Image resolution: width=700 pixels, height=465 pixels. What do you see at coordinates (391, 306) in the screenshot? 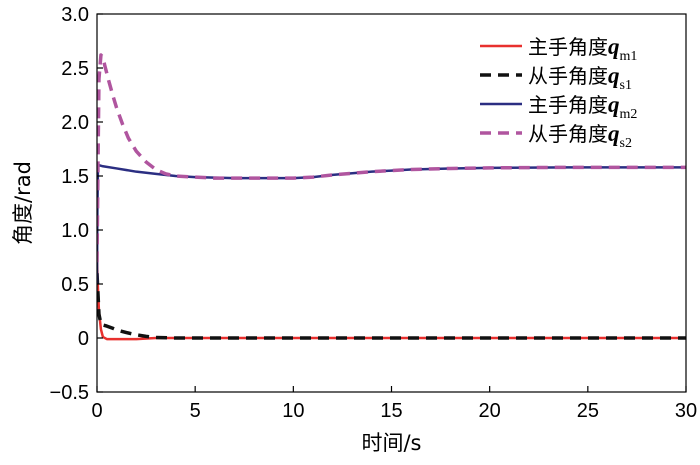
I see `series-line-s1` at bounding box center [391, 306].